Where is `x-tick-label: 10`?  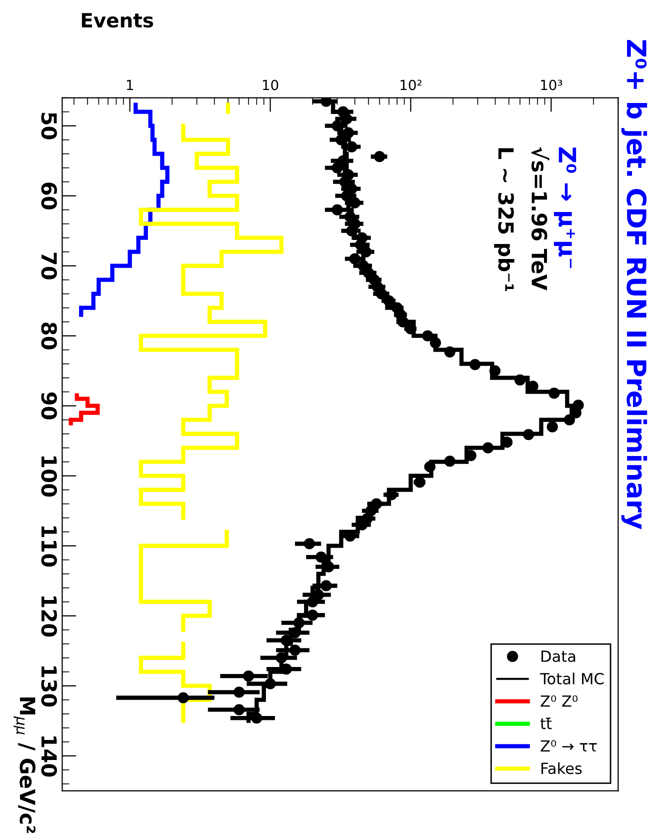 x-tick-label: 10 is located at coordinates (270, 85).